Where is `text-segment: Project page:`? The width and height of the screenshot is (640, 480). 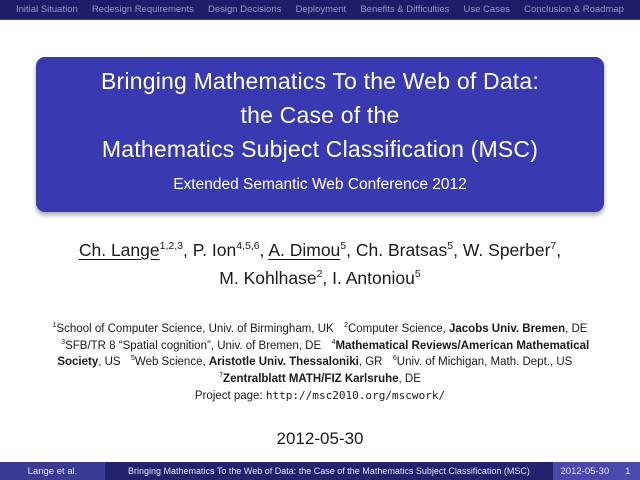 text-segment: Project page: is located at coordinates (230, 396).